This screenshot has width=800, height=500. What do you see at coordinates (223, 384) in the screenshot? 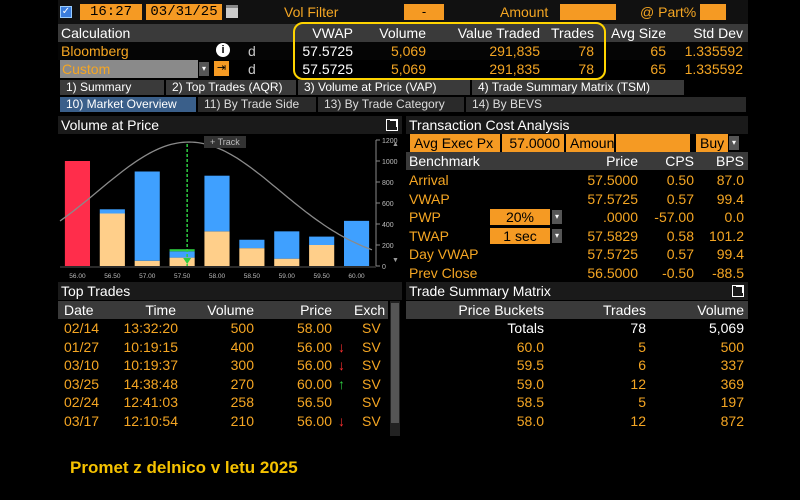
I see `table-row: 03/25 14:38:48 270 60.00 ↑ SV` at bounding box center [223, 384].